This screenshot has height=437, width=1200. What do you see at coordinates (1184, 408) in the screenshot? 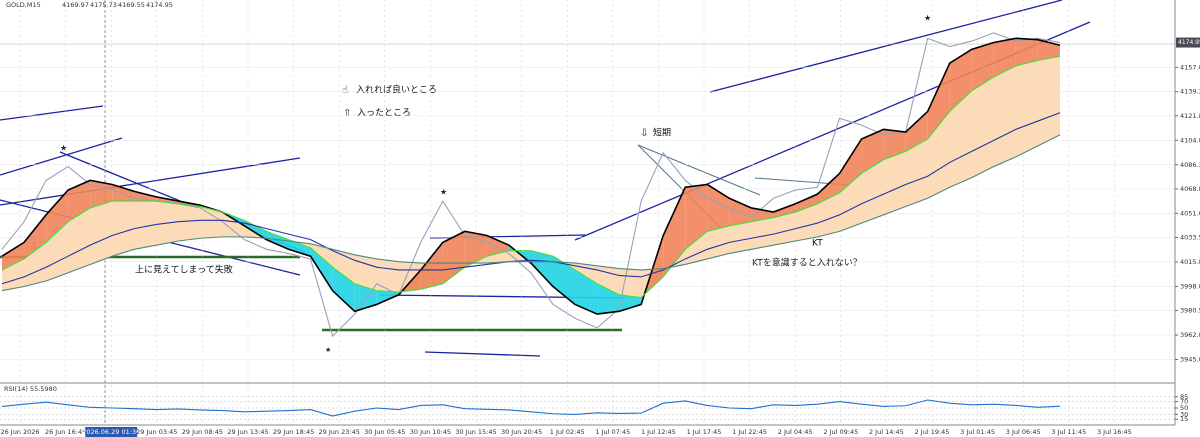
I see `y-tick-label: 50` at bounding box center [1184, 408].